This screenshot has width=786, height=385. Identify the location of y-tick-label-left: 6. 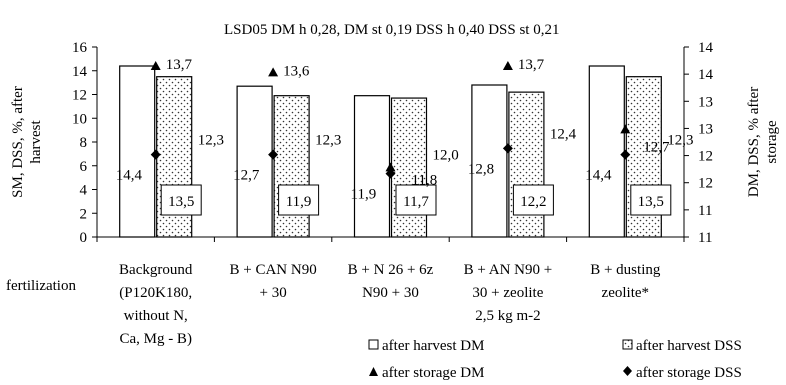
(84, 167).